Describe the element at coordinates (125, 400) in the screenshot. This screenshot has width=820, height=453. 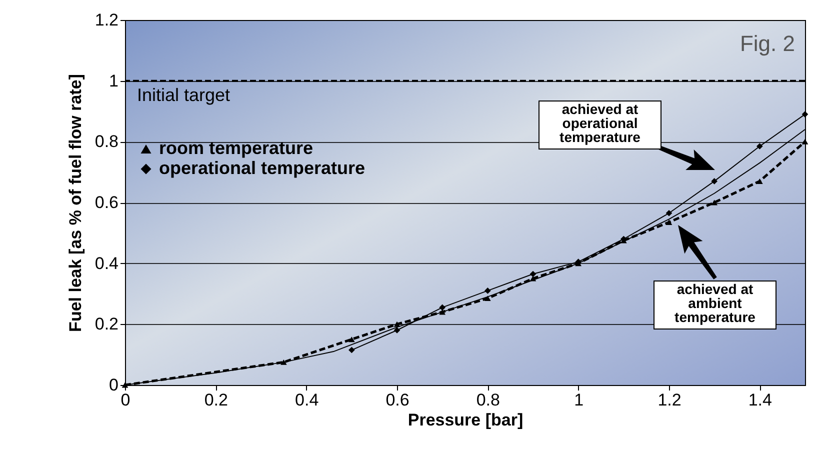
I see `x-tick-label: 0` at that location.